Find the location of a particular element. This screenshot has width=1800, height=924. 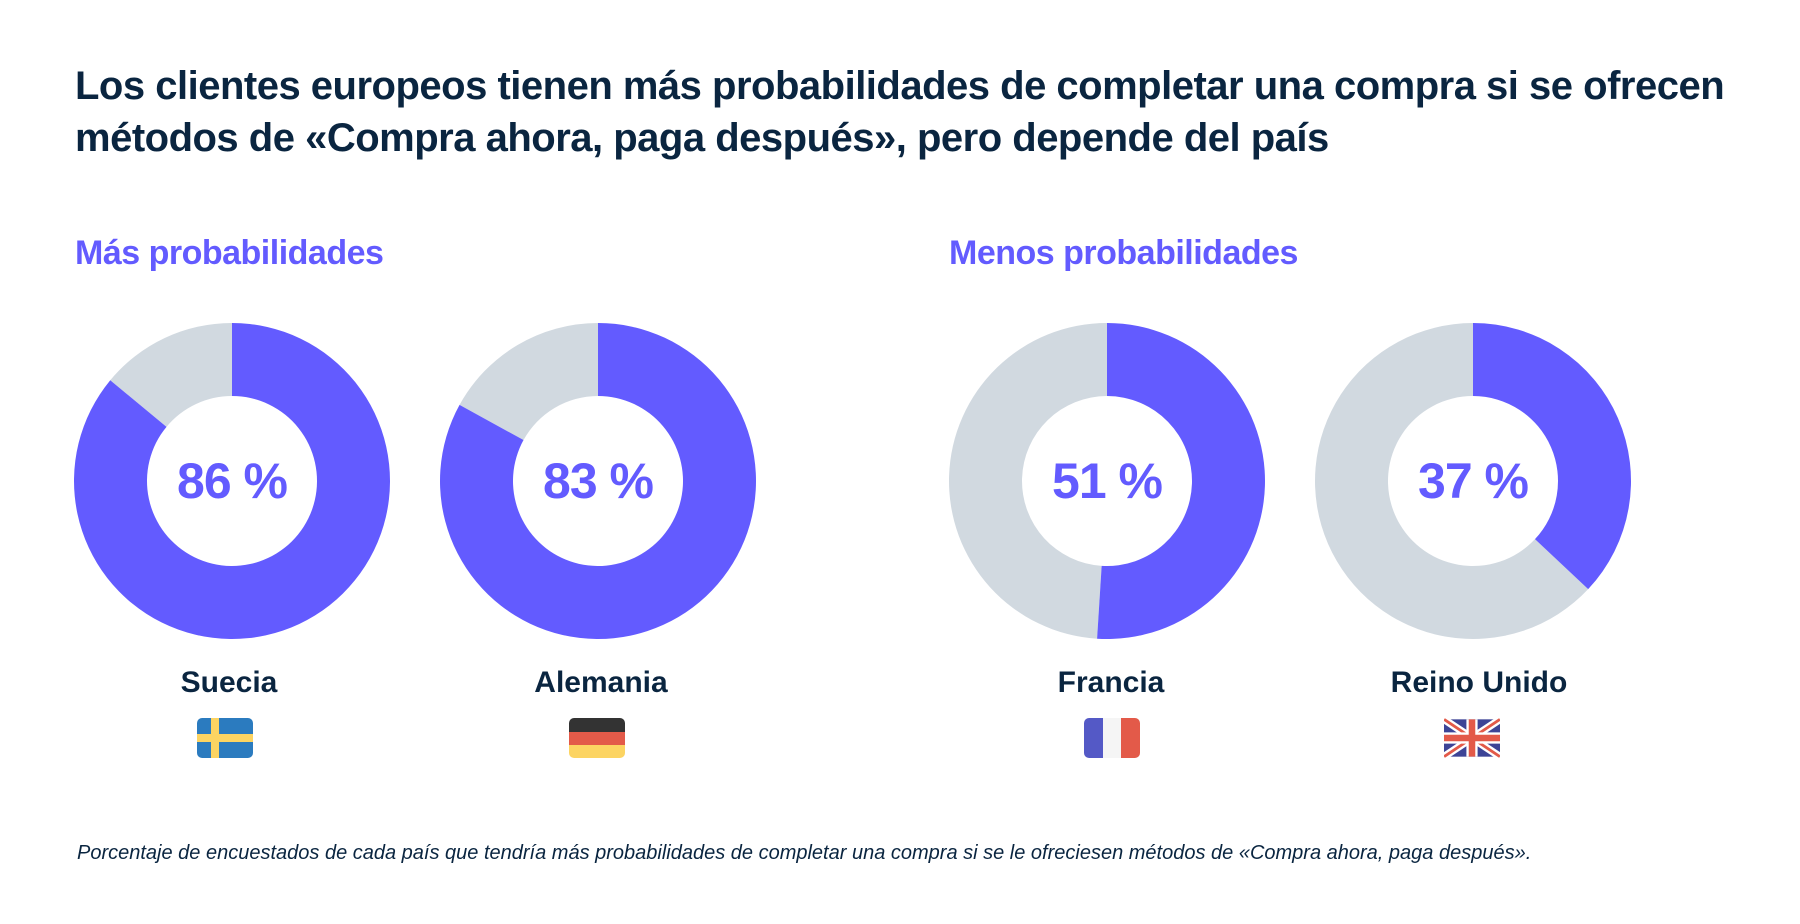

data-label-reino-unido: 37 % is located at coordinates (1473, 481).